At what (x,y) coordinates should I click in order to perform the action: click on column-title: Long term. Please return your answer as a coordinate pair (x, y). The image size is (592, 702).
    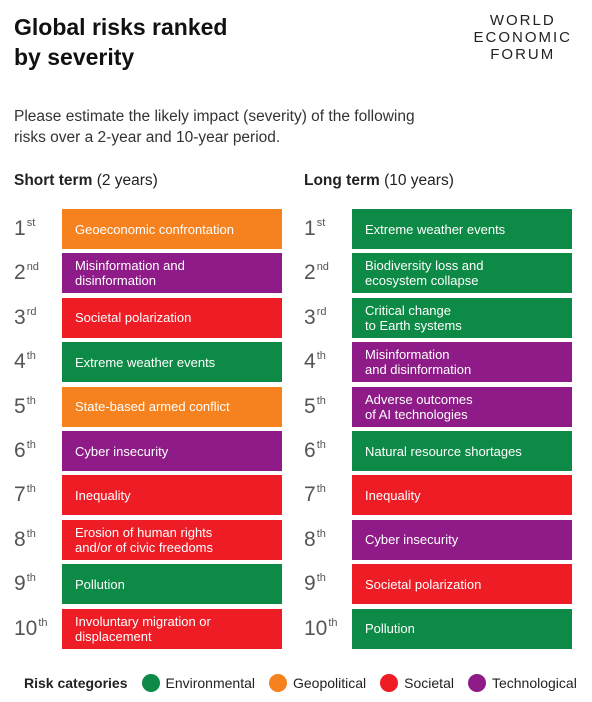
    Looking at the image, I should click on (342, 180).